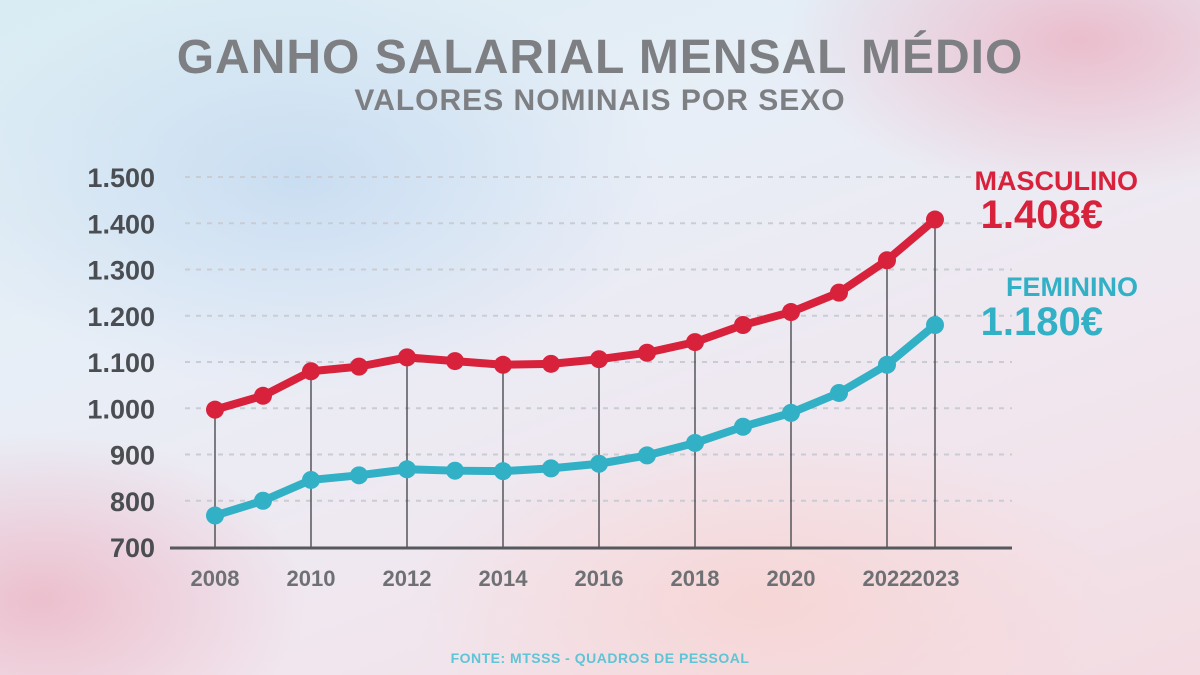  What do you see at coordinates (132, 548) in the screenshot?
I see `y-tick-label: 700` at bounding box center [132, 548].